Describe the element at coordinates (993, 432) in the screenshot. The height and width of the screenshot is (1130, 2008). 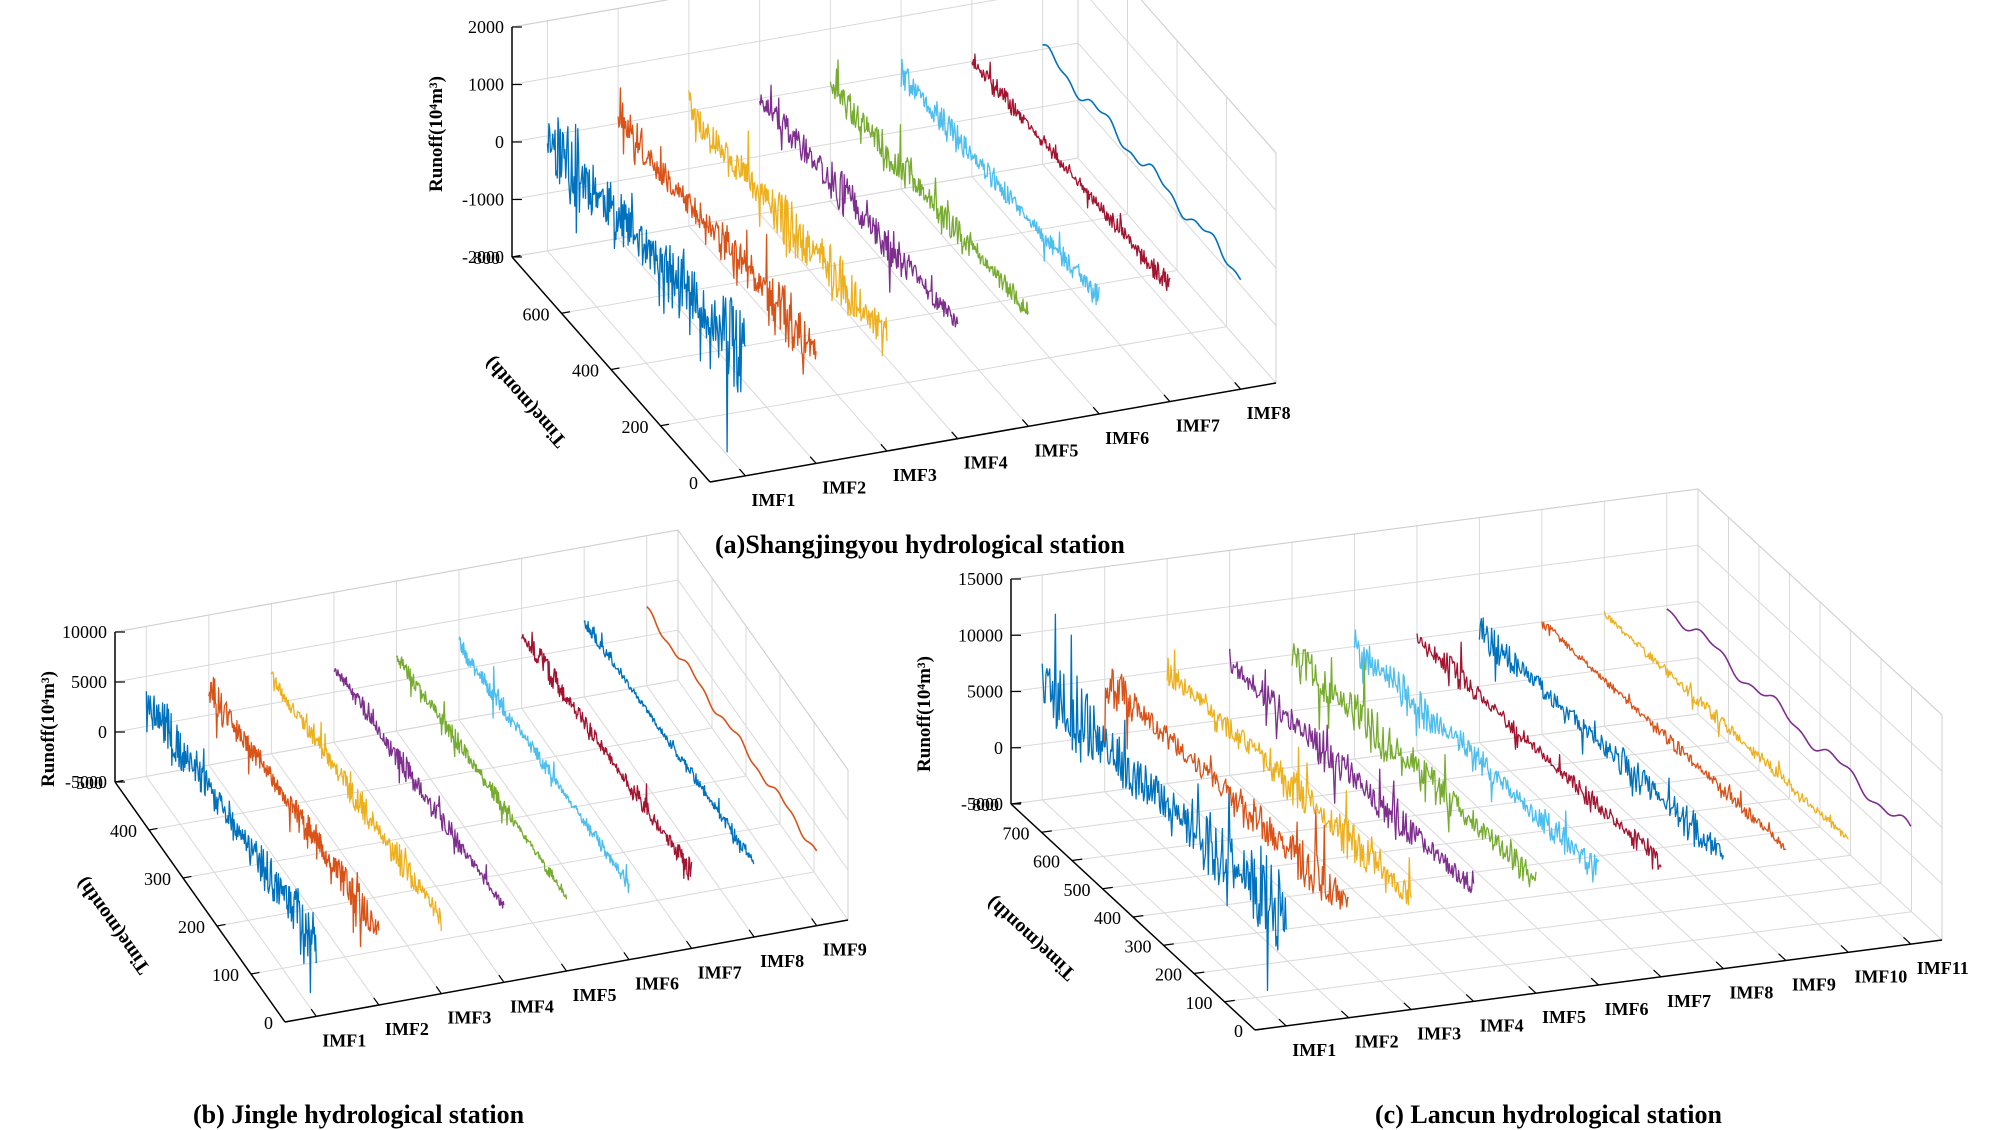
I see `x-axis-line` at that location.